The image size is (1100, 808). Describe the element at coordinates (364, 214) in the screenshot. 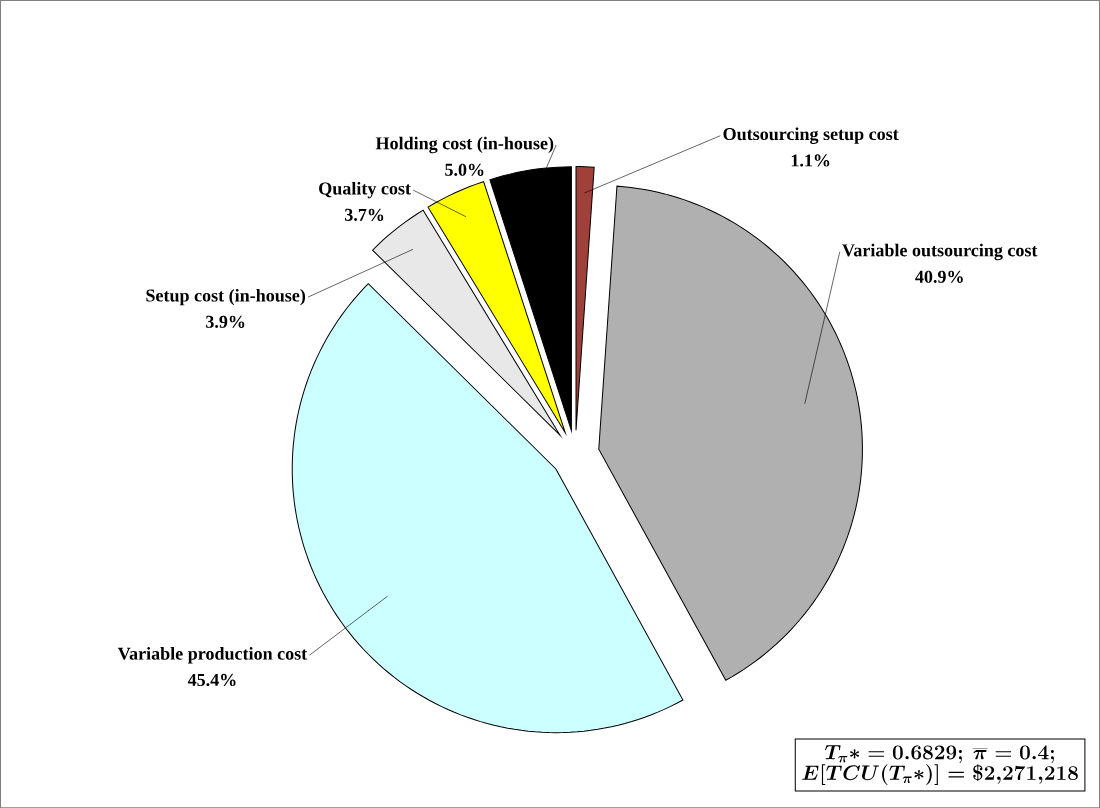

I see `data-label: 3.7%` at that location.